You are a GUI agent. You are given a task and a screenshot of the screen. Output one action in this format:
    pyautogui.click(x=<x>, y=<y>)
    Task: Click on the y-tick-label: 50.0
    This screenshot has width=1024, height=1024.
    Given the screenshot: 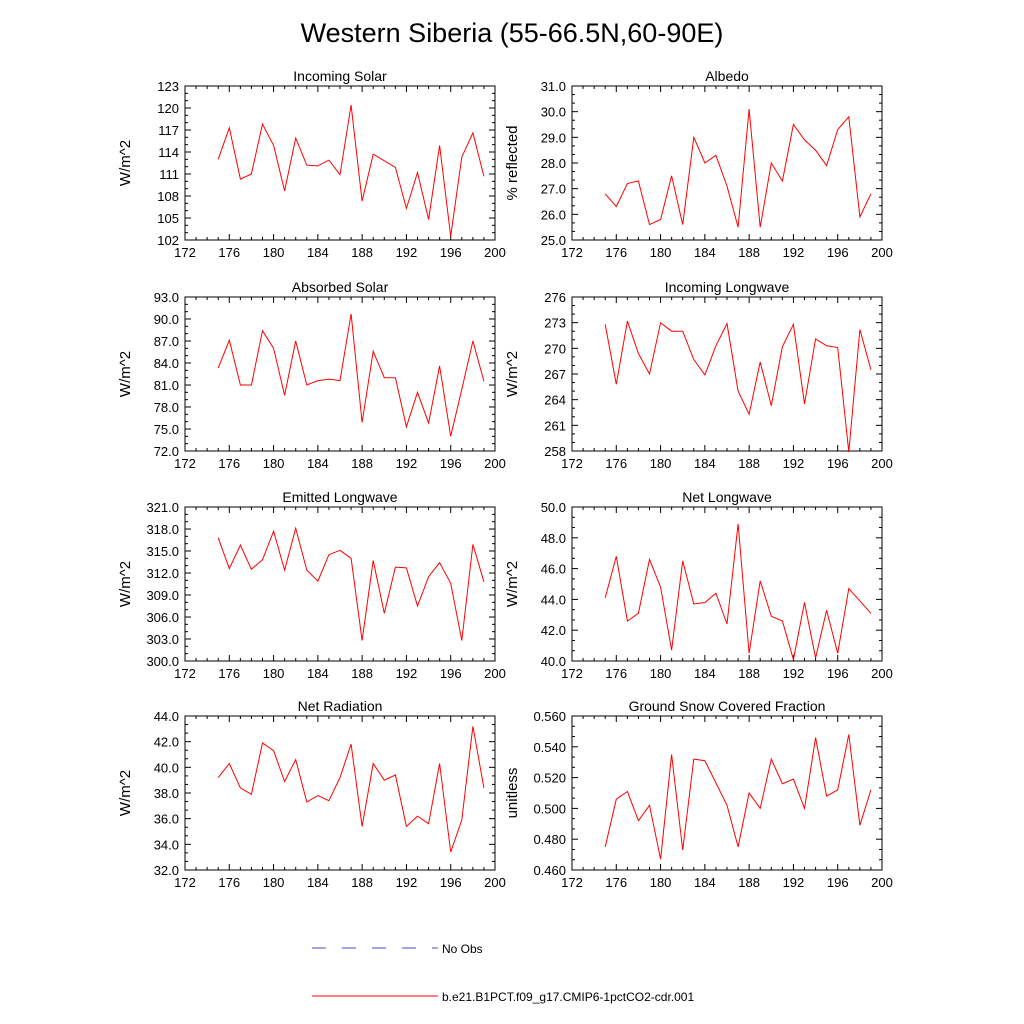 What is the action you would take?
    pyautogui.click(x=553, y=507)
    